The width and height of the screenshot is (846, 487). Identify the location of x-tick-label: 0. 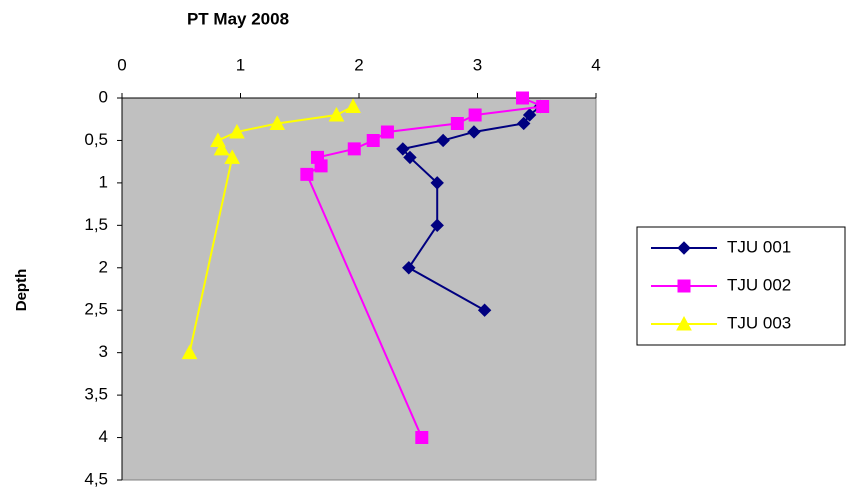
(121, 64).